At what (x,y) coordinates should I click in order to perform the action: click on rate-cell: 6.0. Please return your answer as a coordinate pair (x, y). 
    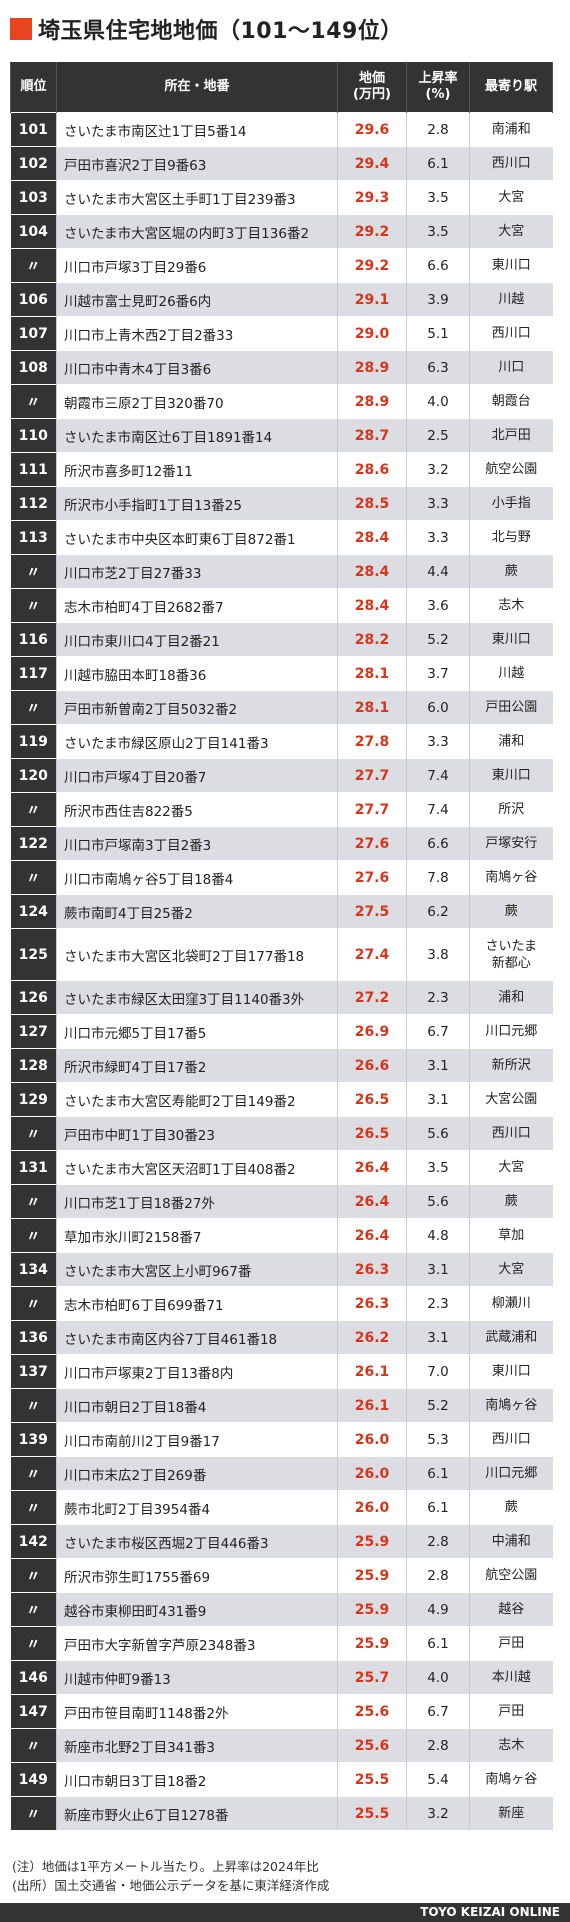
    Looking at the image, I should click on (438, 707).